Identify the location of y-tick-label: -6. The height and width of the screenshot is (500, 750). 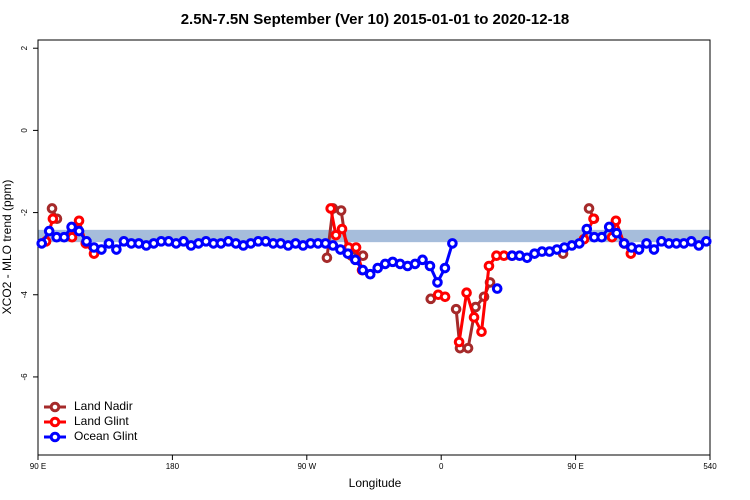
(24, 377).